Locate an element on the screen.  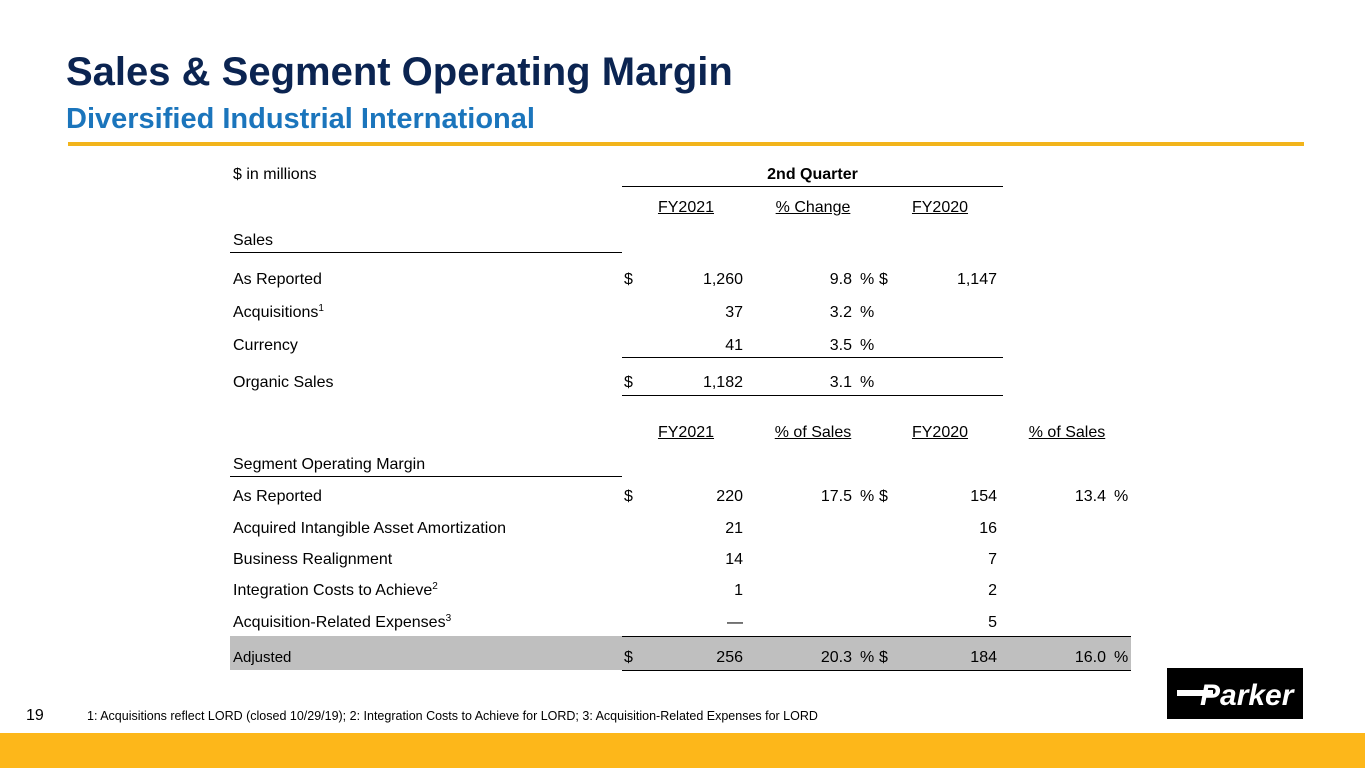
fy2021-value: 14 is located at coordinates (734, 559).